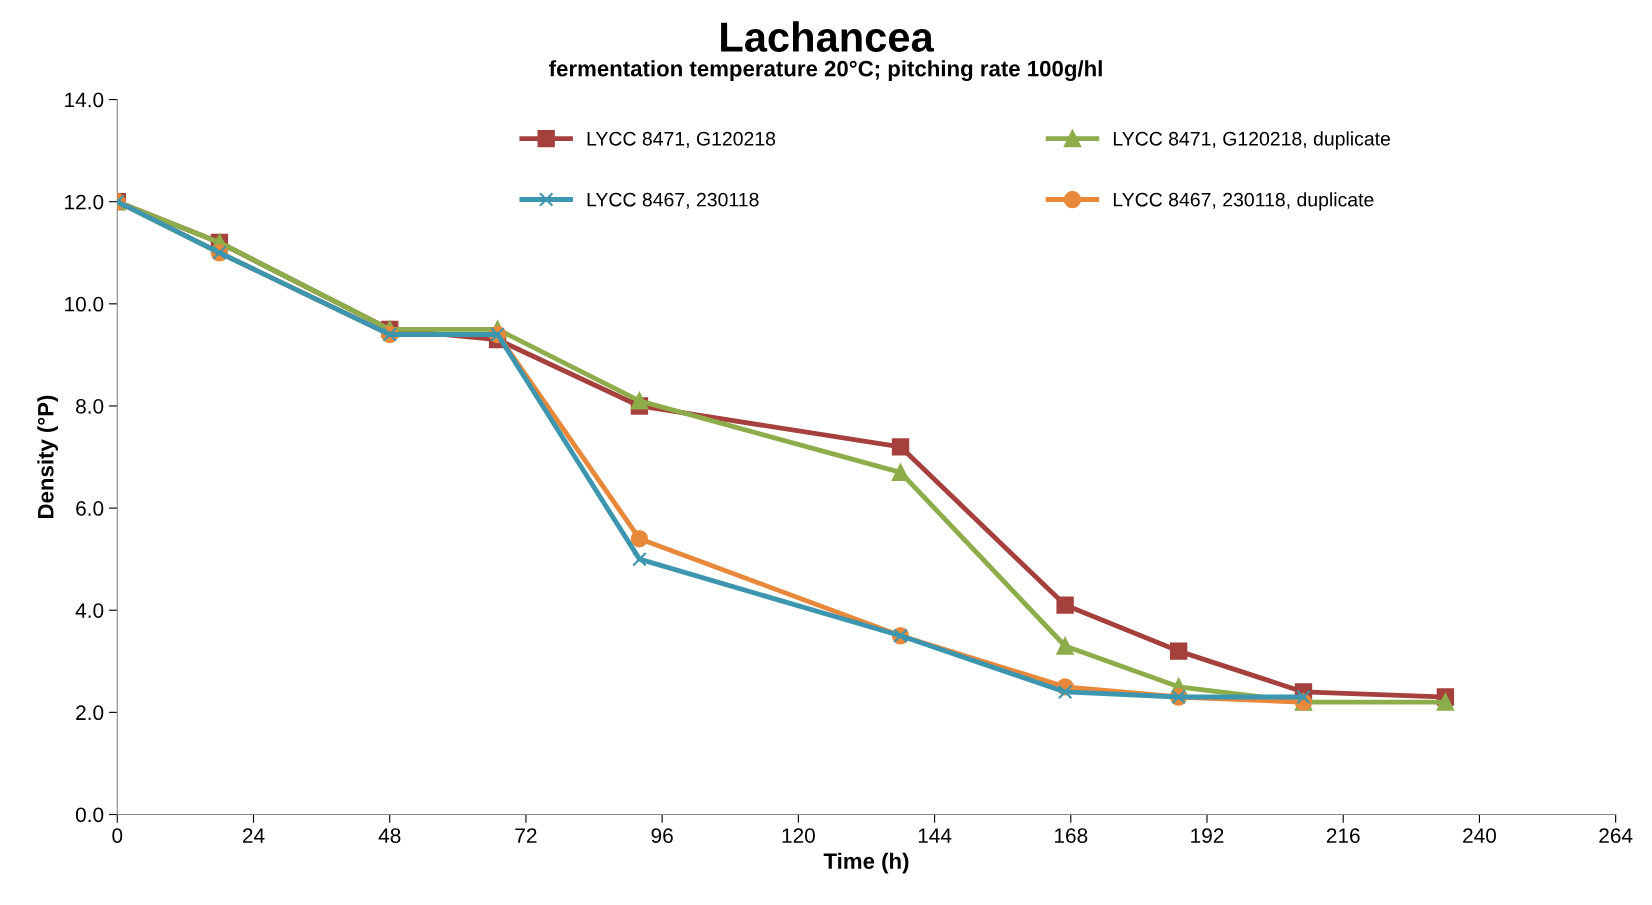  I want to click on legend-label: LYCC 8467, 230118, duplicate, so click(1243, 201).